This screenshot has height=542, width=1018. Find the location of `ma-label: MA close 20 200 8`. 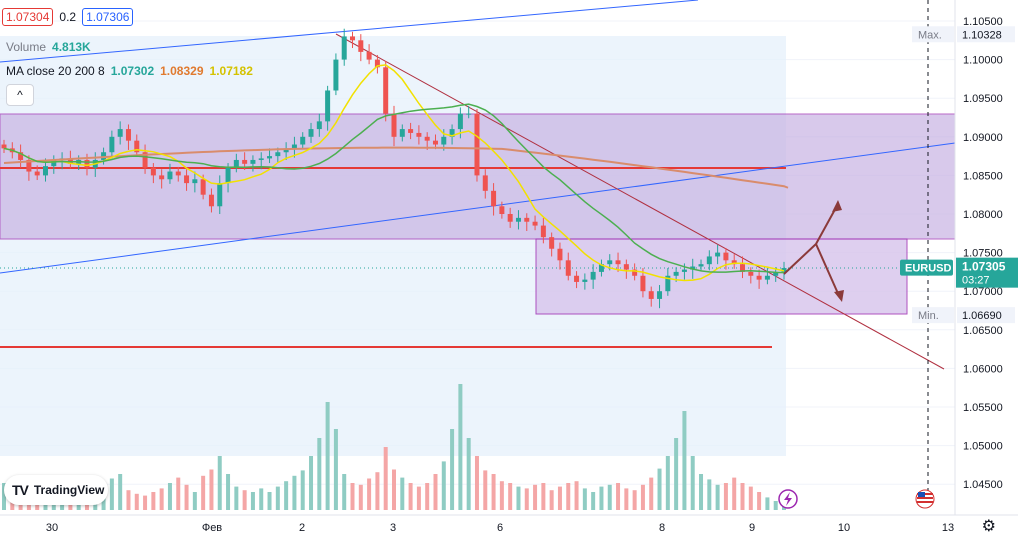

ma-label: MA close 20 200 8 is located at coordinates (55, 71).